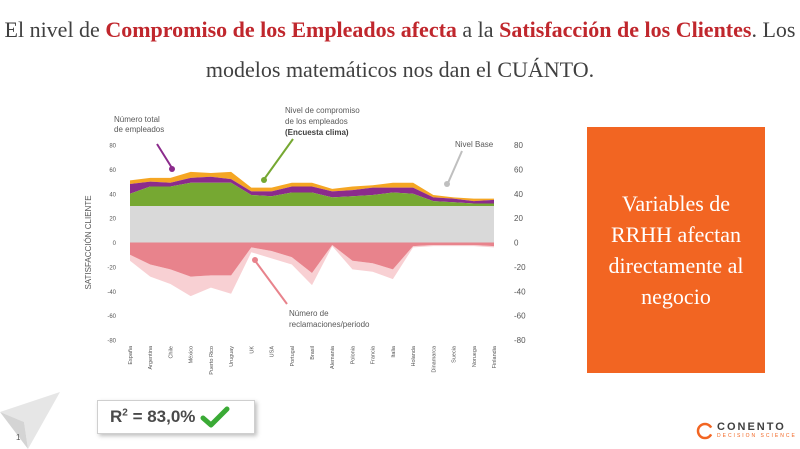 The image size is (800, 449). Describe the element at coordinates (18, 437) in the screenshot. I see `page-number: 1` at that location.